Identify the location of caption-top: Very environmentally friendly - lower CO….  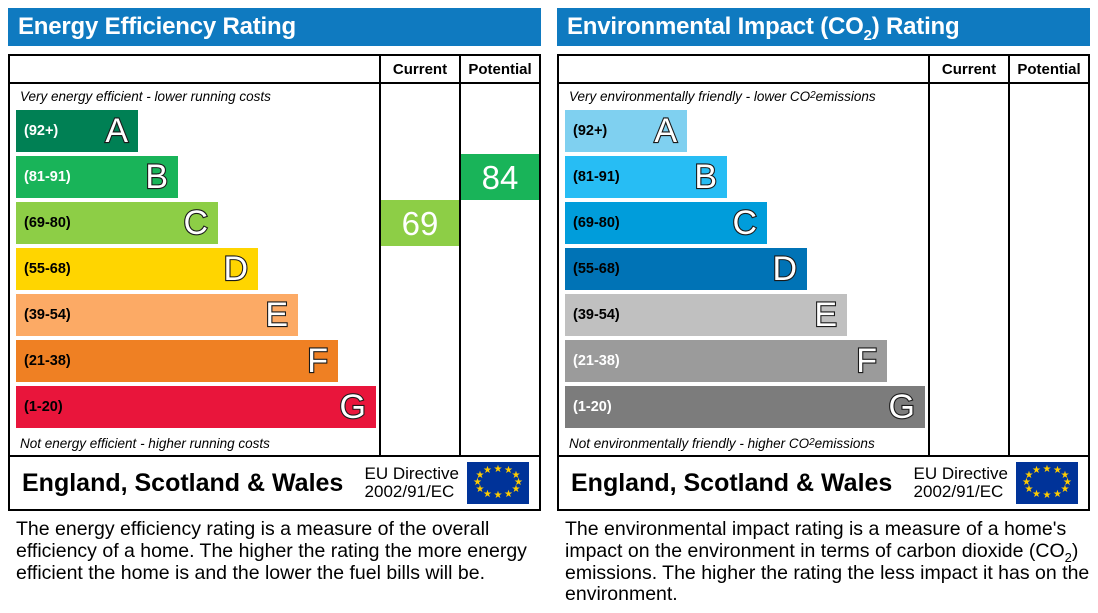
(722, 96).